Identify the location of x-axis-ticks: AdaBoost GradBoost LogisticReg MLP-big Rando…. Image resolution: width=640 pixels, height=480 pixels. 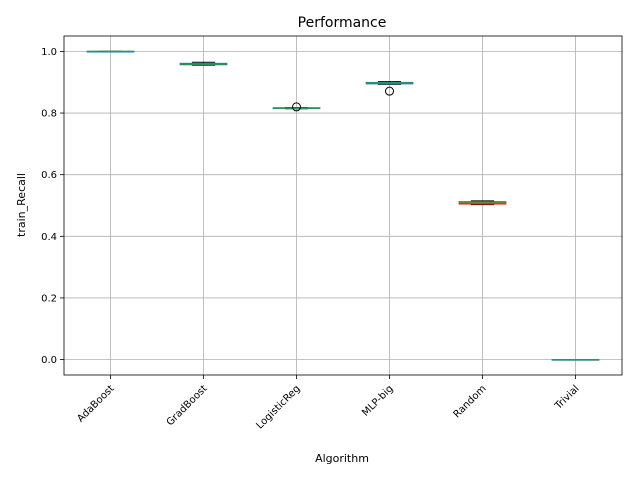
(328, 403).